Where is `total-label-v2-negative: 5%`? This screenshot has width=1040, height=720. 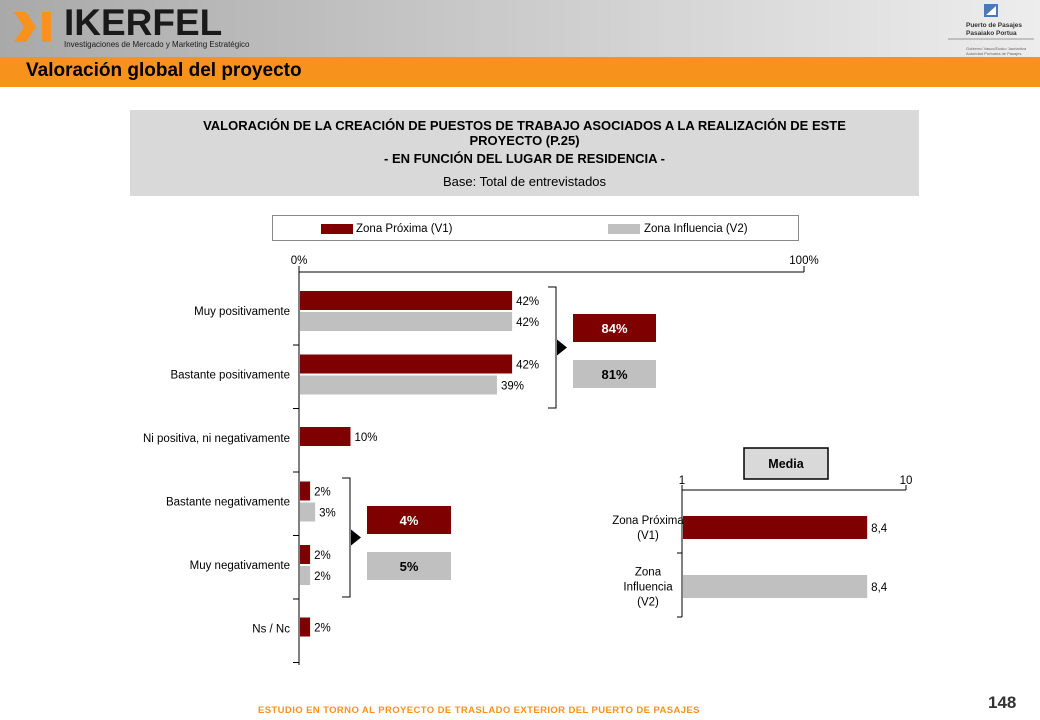
total-label-v2-negative: 5% is located at coordinates (409, 566).